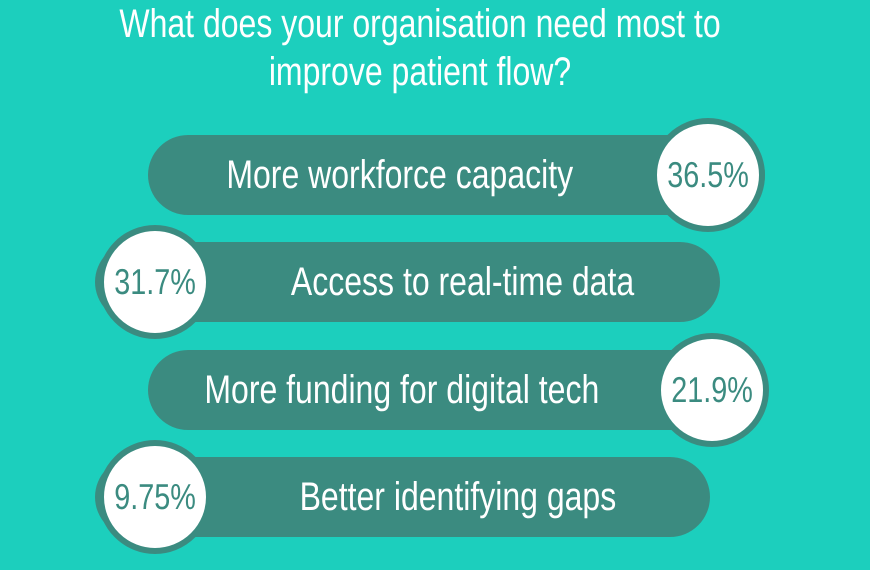 This screenshot has height=570, width=870. What do you see at coordinates (420, 48) in the screenshot?
I see `text: What does your organisation need most to improve patient flow?` at bounding box center [420, 48].